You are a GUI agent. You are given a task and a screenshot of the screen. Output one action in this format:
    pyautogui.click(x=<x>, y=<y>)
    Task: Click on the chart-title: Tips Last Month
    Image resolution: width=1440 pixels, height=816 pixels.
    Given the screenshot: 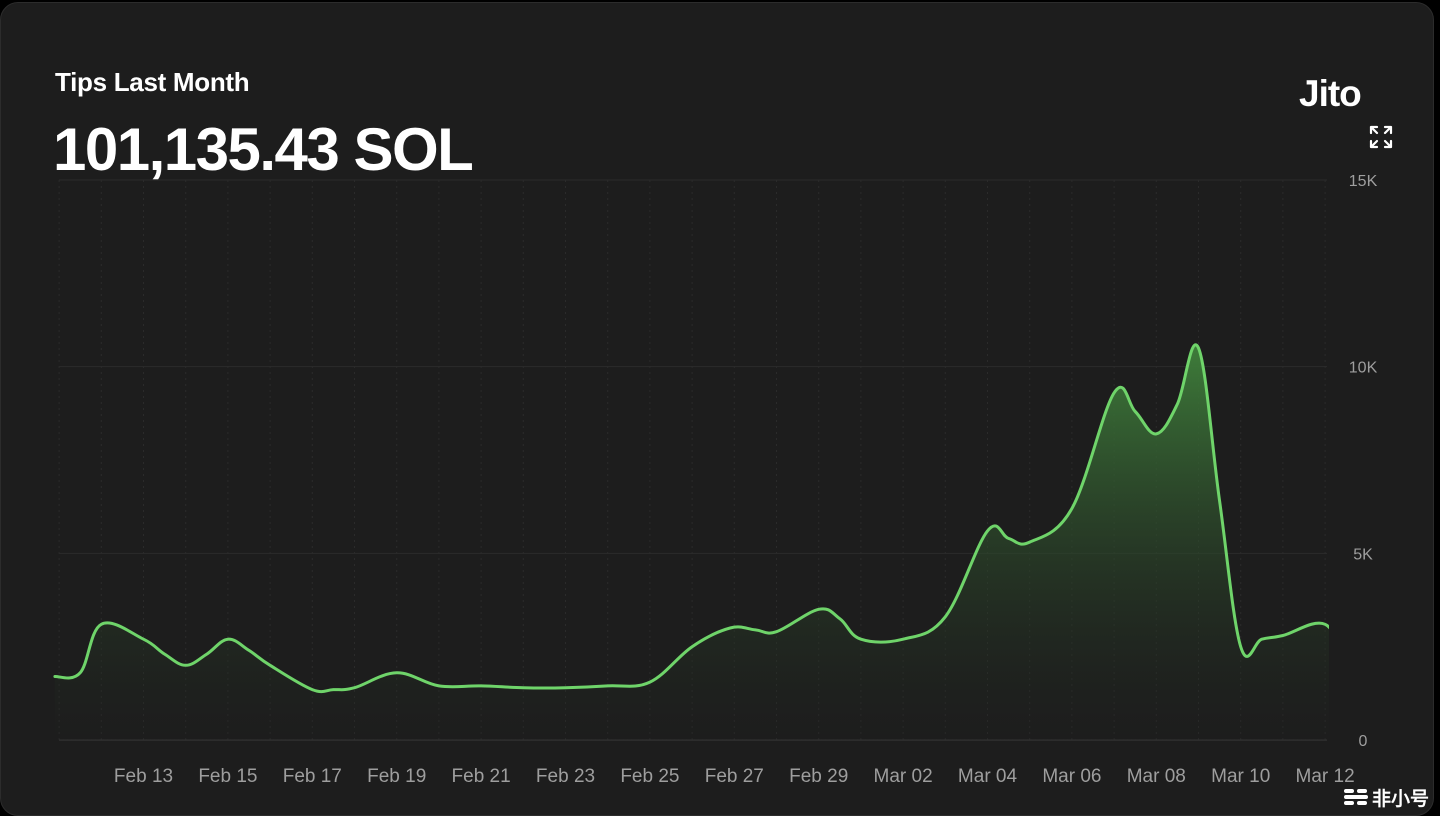 What is the action you would take?
    pyautogui.click(x=152, y=82)
    